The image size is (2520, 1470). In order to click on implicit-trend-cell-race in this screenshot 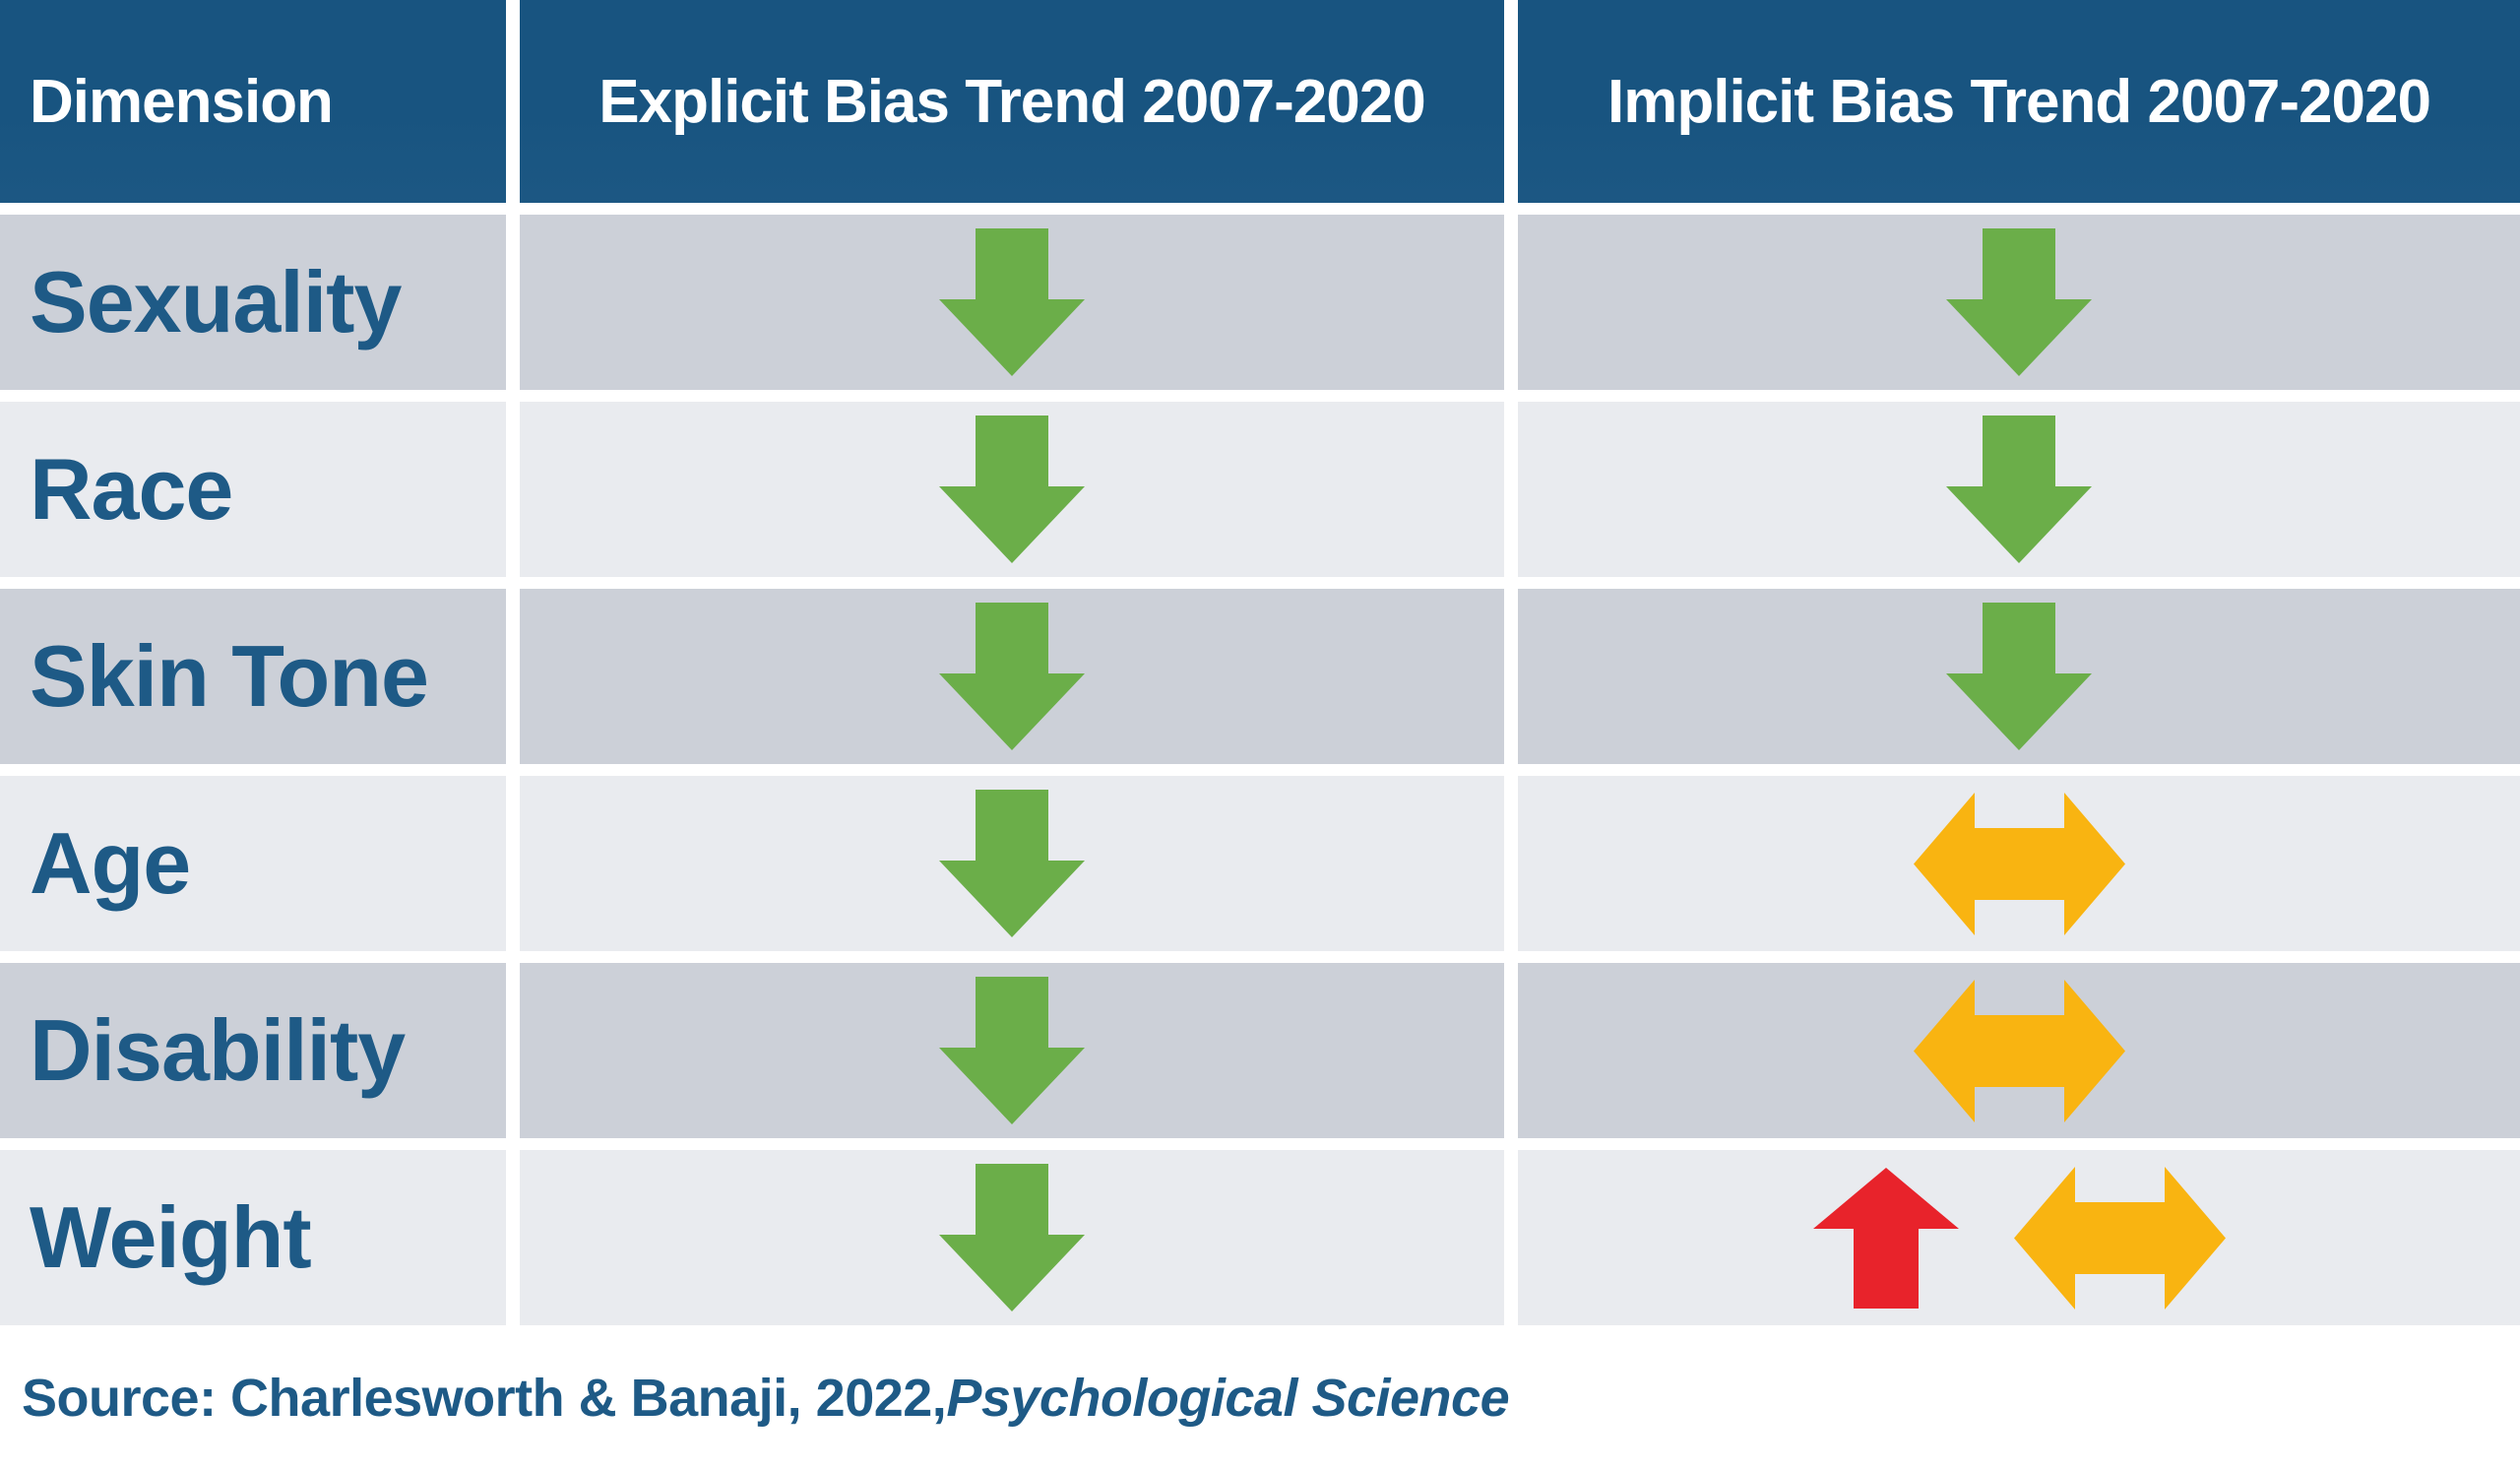, I will do `click(2019, 489)`.